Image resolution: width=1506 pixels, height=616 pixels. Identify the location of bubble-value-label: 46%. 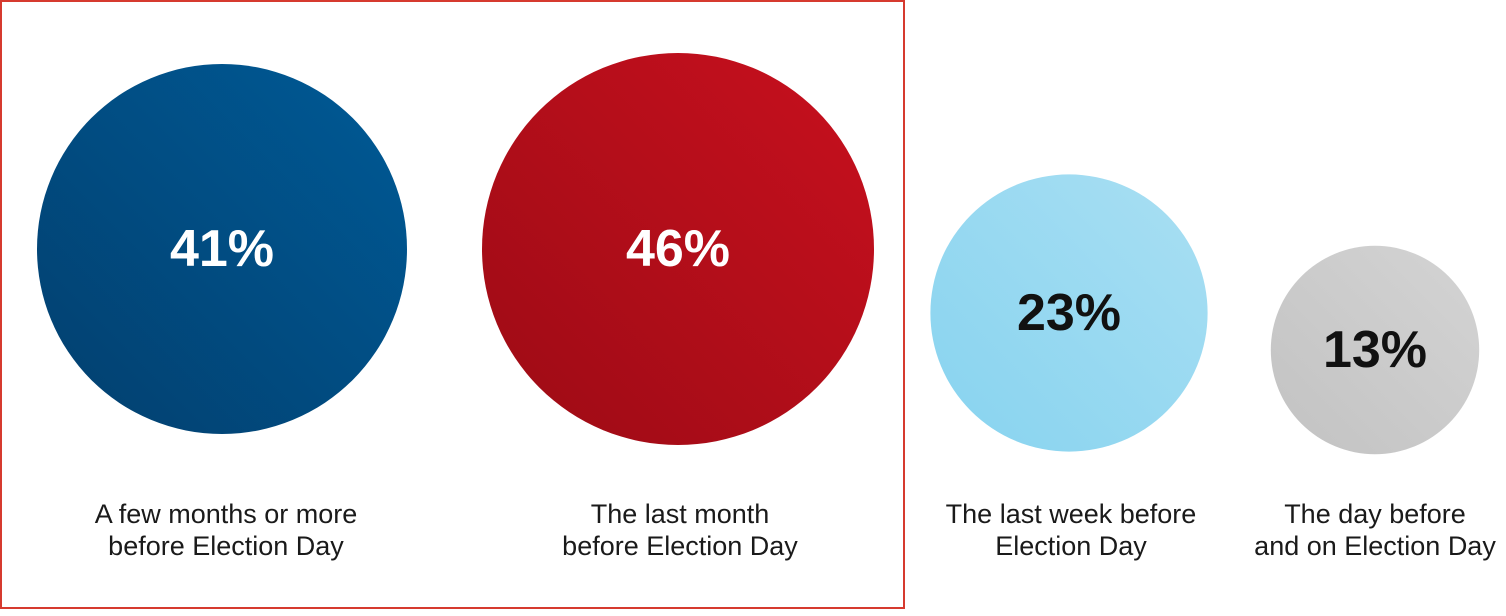
(678, 249).